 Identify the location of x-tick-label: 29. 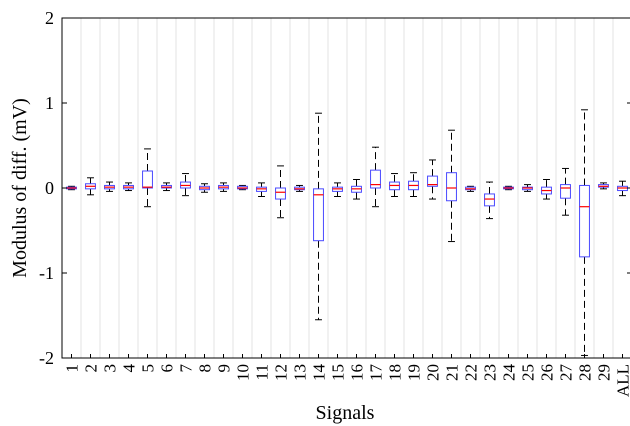
(604, 372).